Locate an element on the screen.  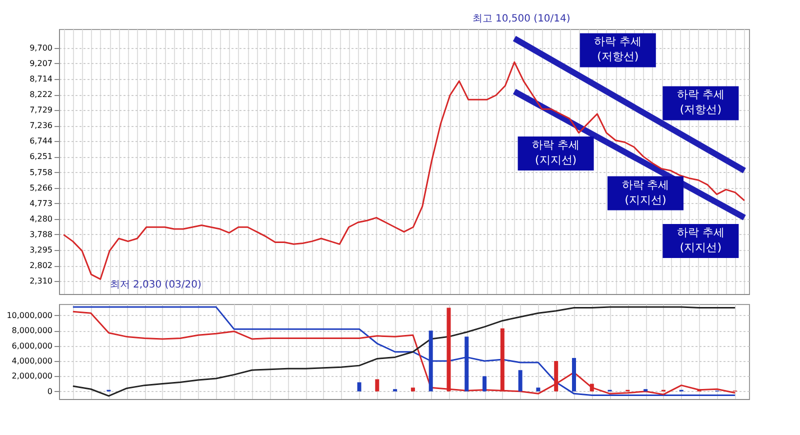
y-tick-label: 2,000,000 is located at coordinates (32, 376).